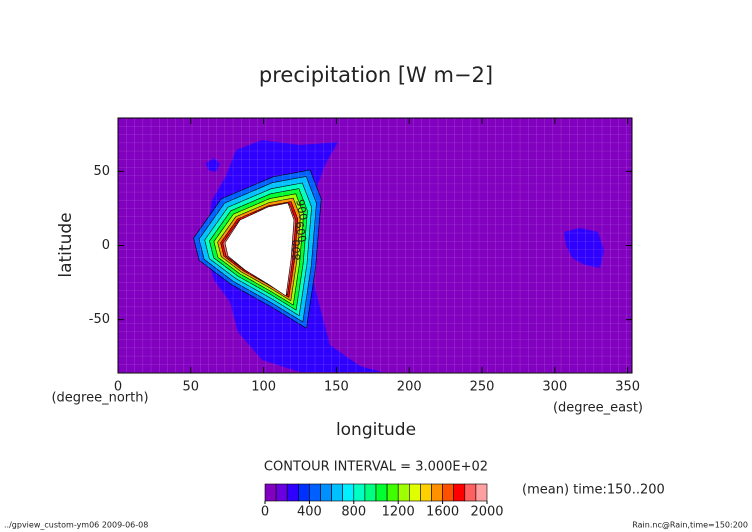  I want to click on x-axis-label: longitude, so click(376, 430).